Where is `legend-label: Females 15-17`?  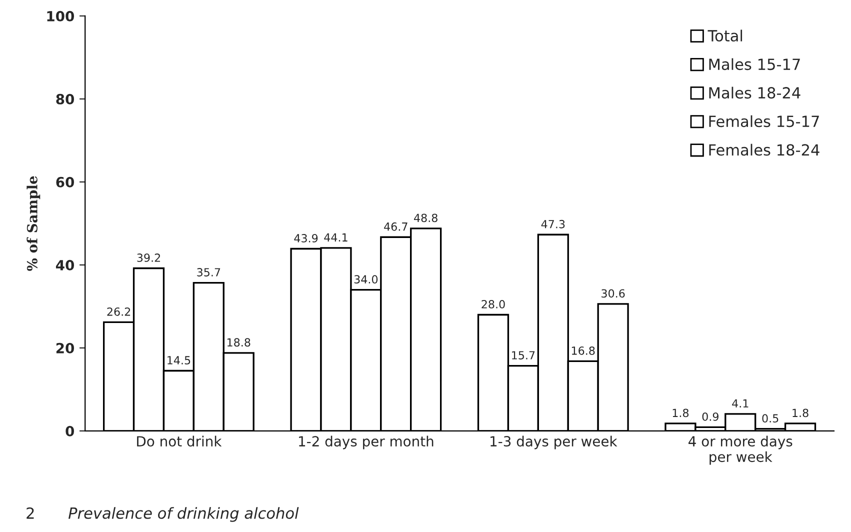 legend-label: Females 15-17 is located at coordinates (764, 121).